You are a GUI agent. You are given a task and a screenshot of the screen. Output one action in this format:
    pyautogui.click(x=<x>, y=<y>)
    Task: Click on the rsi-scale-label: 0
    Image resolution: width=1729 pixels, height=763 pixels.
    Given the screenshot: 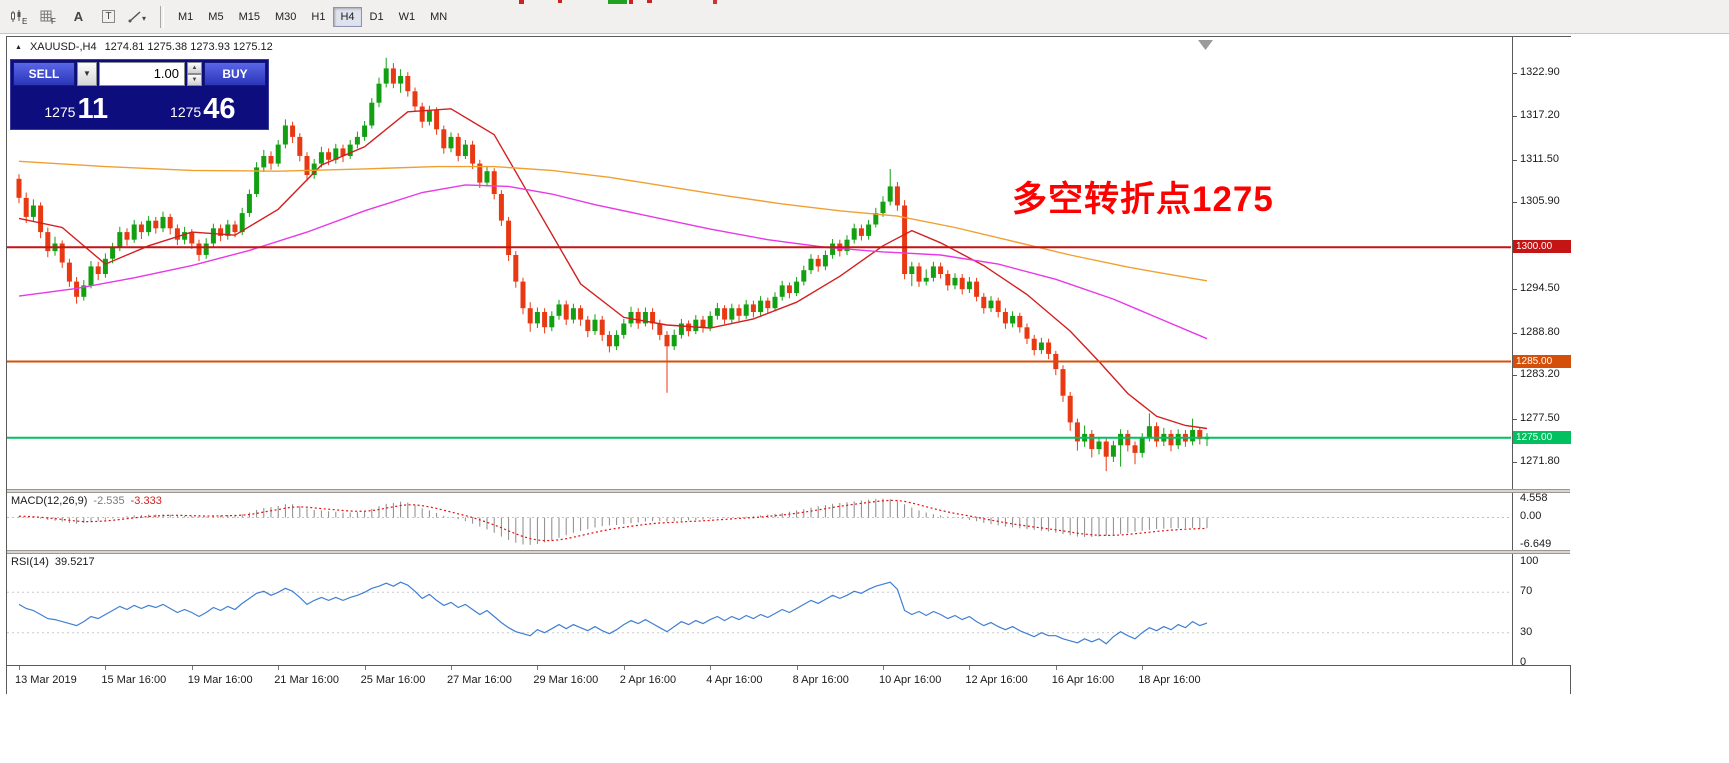 What is the action you would take?
    pyautogui.click(x=1523, y=662)
    